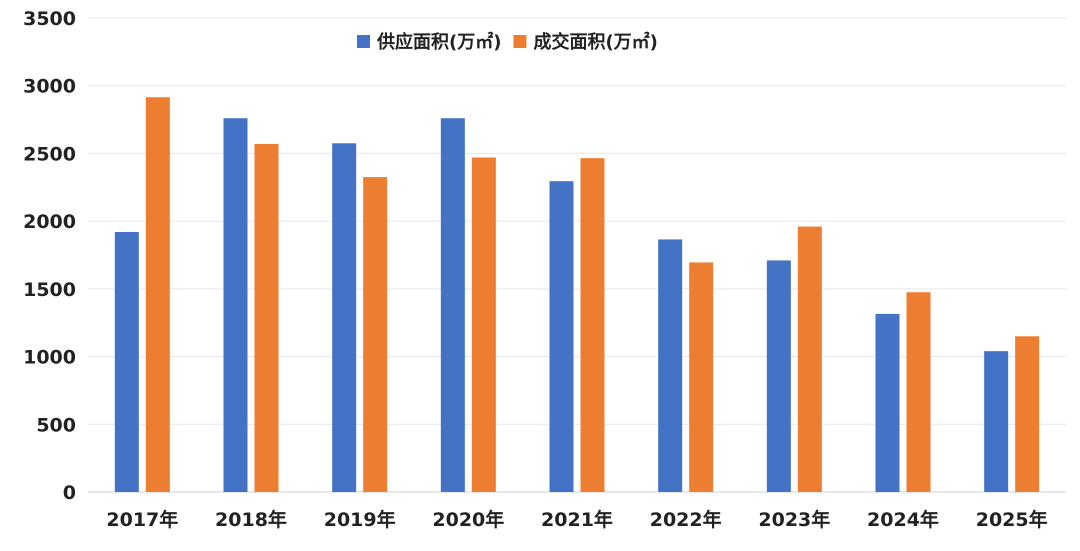  What do you see at coordinates (686, 519) in the screenshot?
I see `x-tick-label: 2022年` at bounding box center [686, 519].